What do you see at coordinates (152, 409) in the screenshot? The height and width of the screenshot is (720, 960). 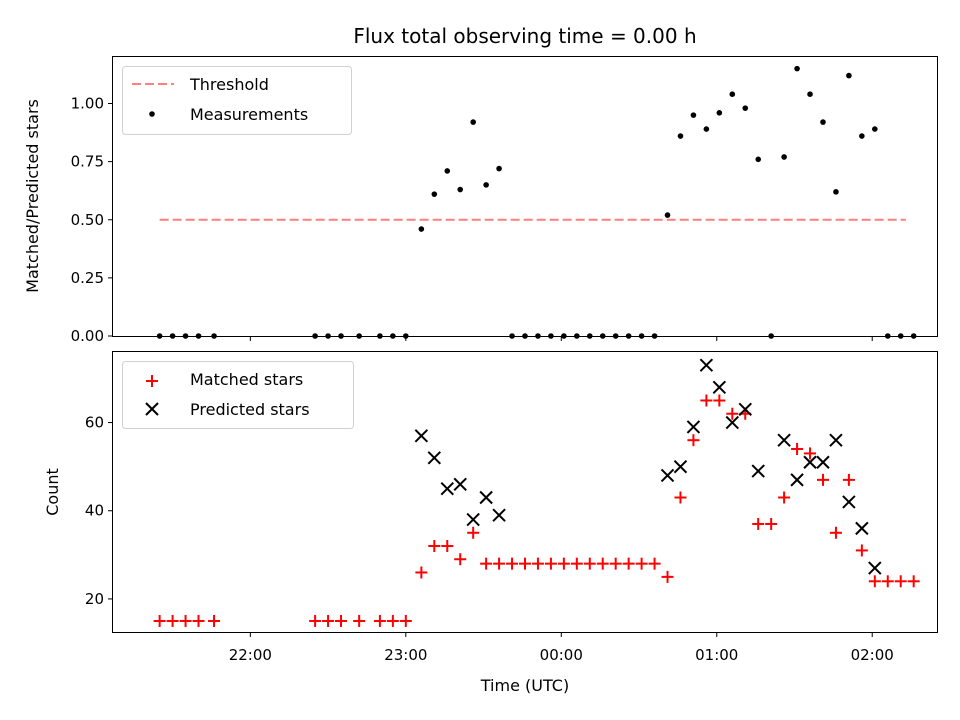 I see `legend-predicted-swatch` at bounding box center [152, 409].